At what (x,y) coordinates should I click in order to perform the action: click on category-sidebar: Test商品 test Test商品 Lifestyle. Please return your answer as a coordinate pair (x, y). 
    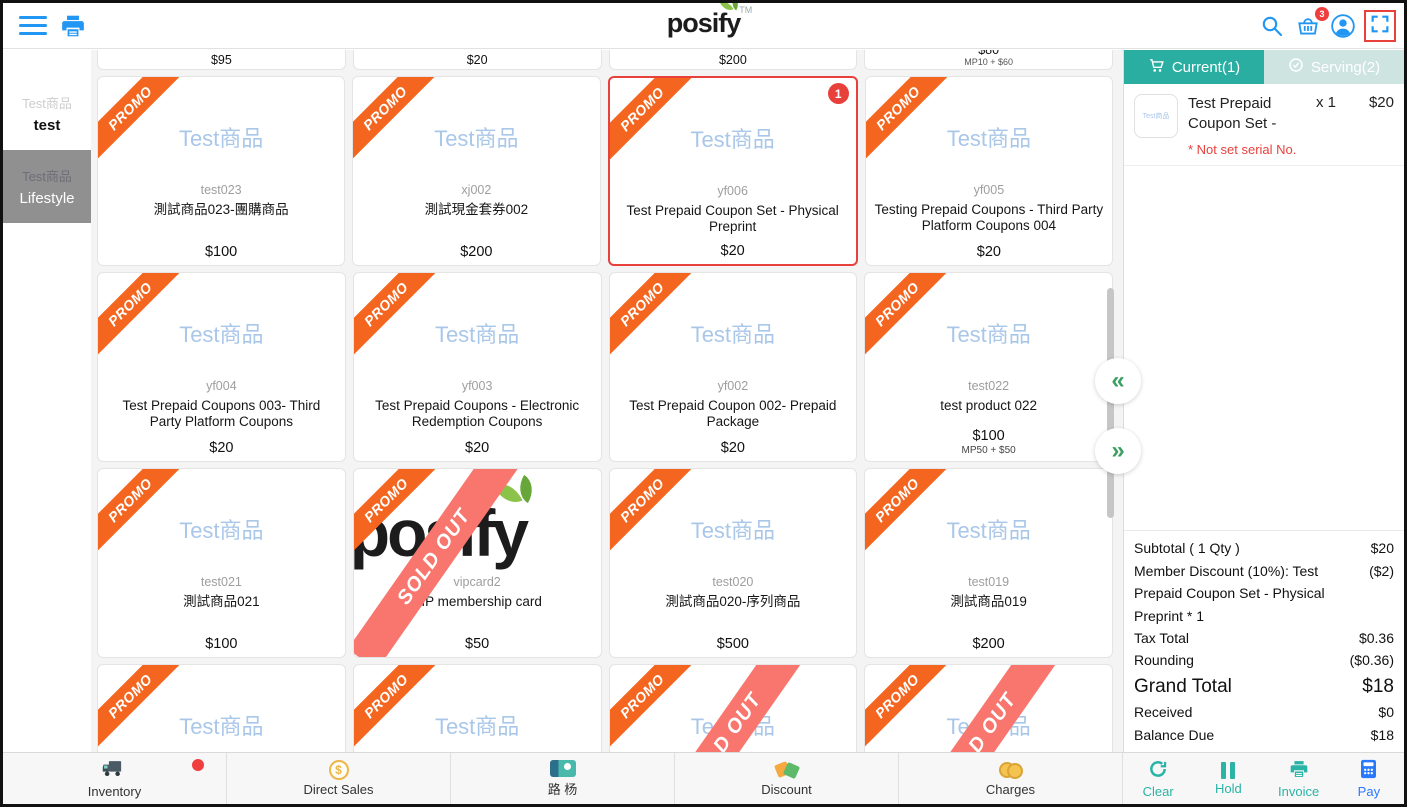
    Looking at the image, I should click on (47, 401).